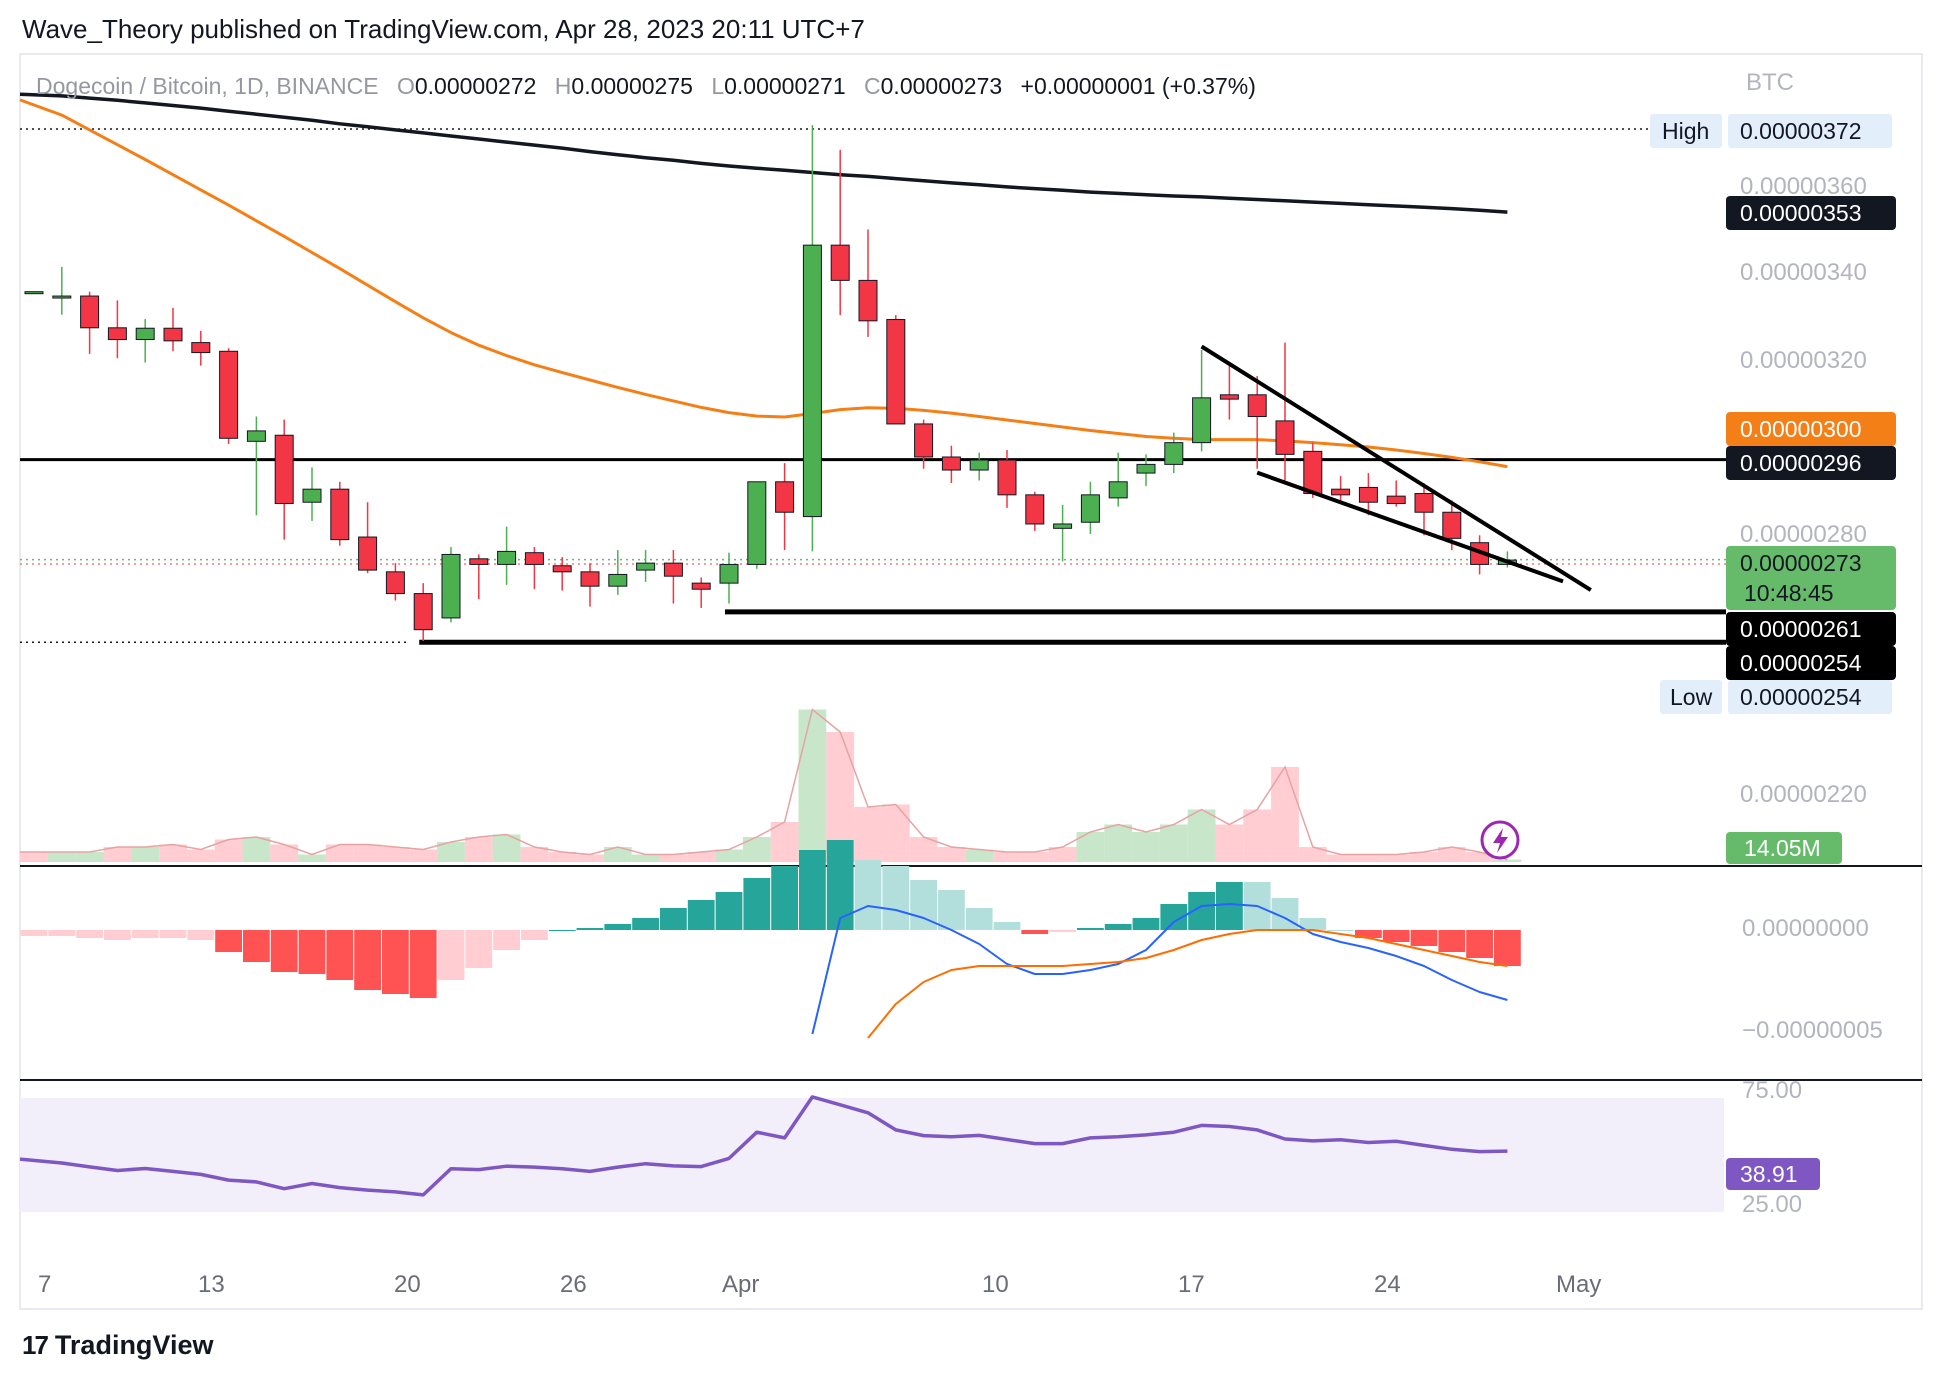 The image size is (1940, 1378). What do you see at coordinates (1811, 463) in the screenshot?
I see `level-296-badge` at bounding box center [1811, 463].